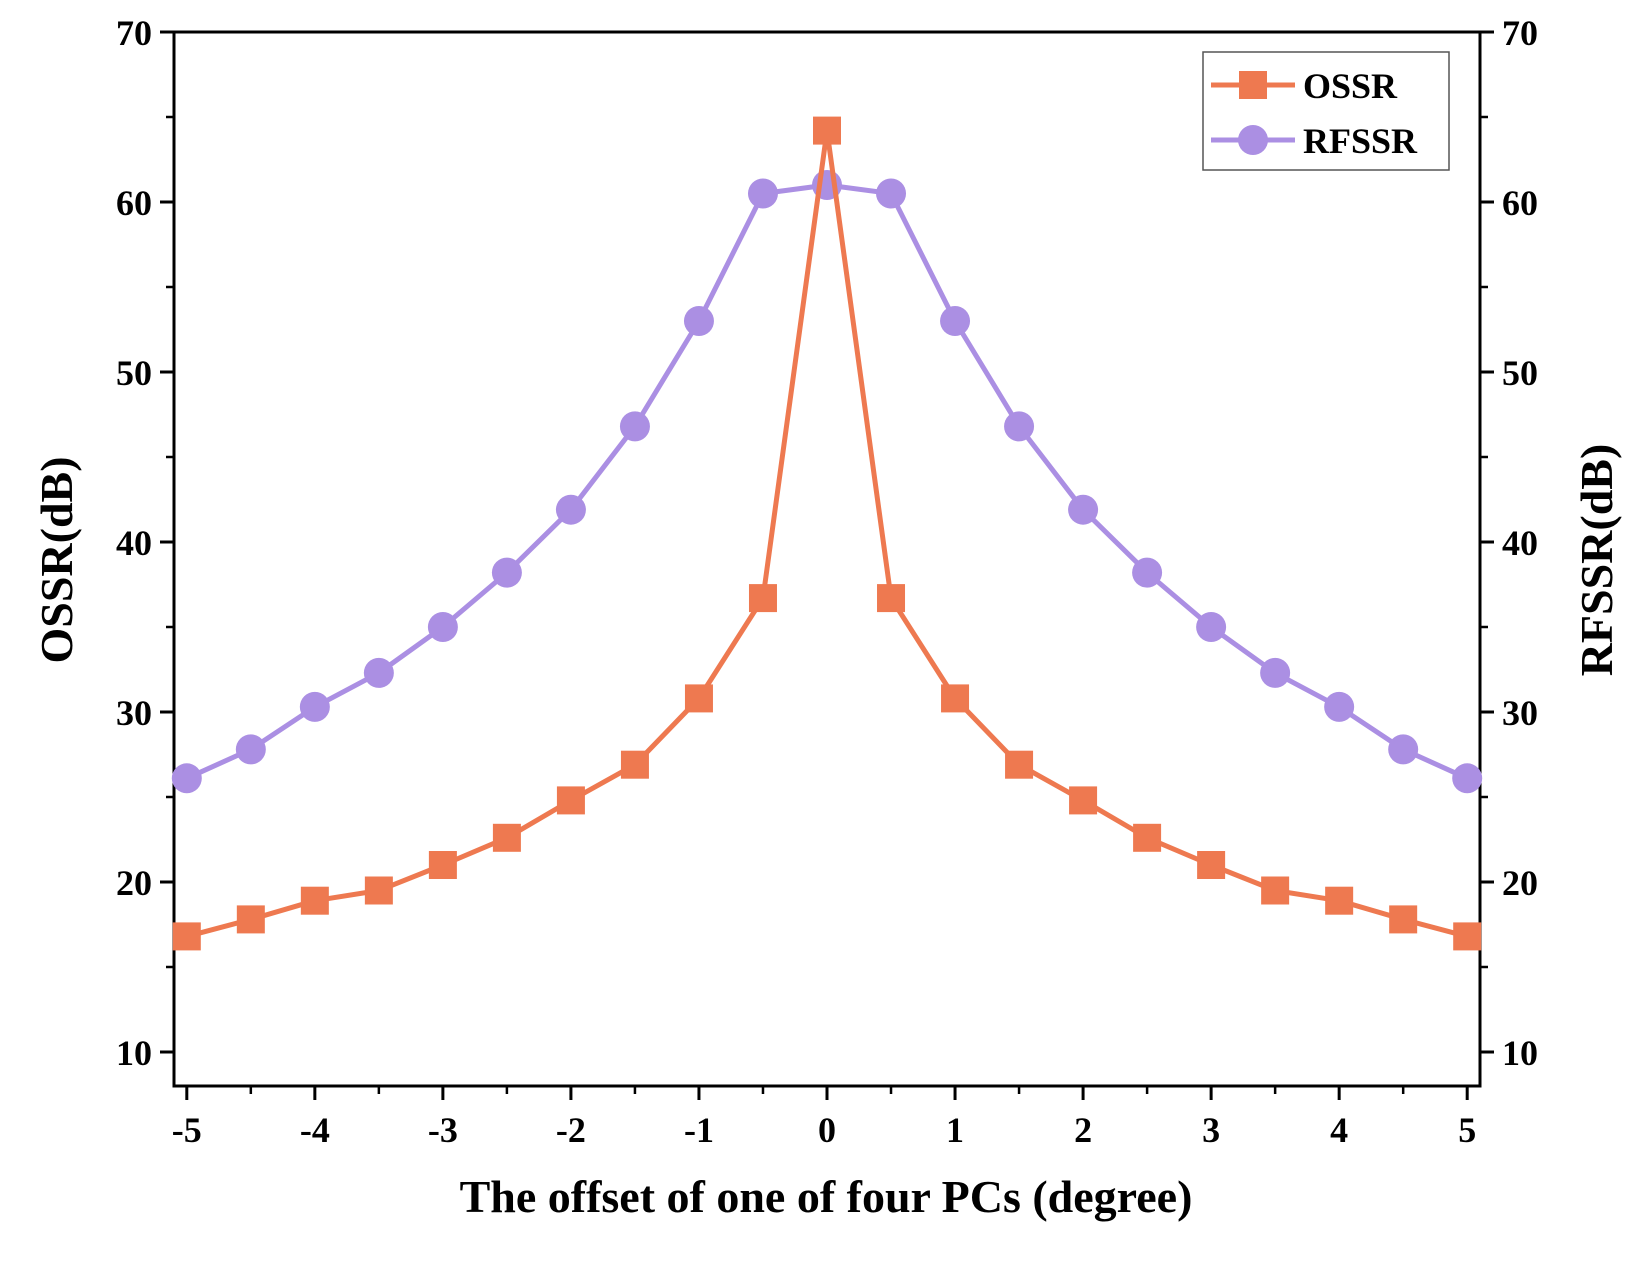  Describe the element at coordinates (1520, 373) in the screenshot. I see `y-tick-label-right: 50` at that location.